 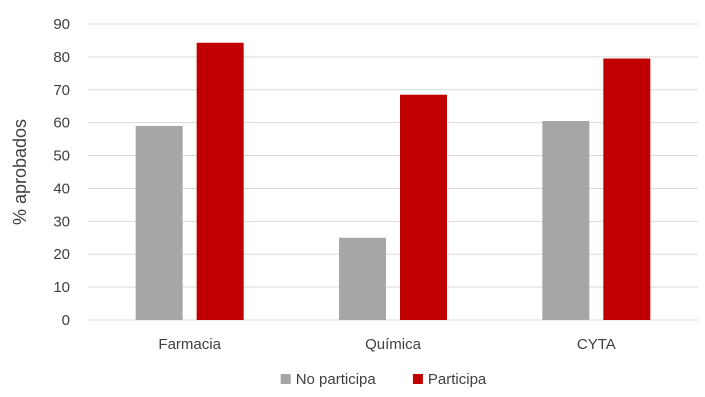 What do you see at coordinates (61, 123) in the screenshot?
I see `y-tick-label: 60` at bounding box center [61, 123].